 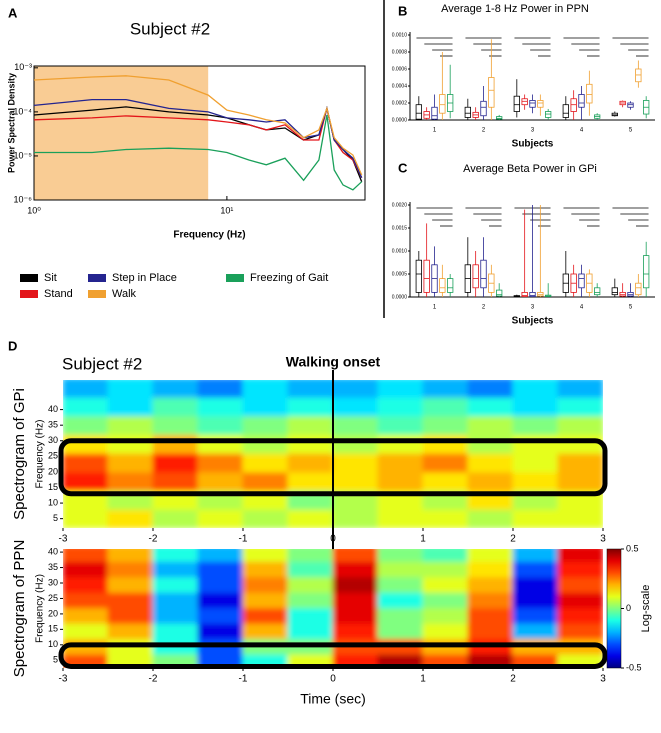 What do you see at coordinates (632, 548) in the screenshot?
I see `colorbar-tick-label: 0.5` at bounding box center [632, 548].